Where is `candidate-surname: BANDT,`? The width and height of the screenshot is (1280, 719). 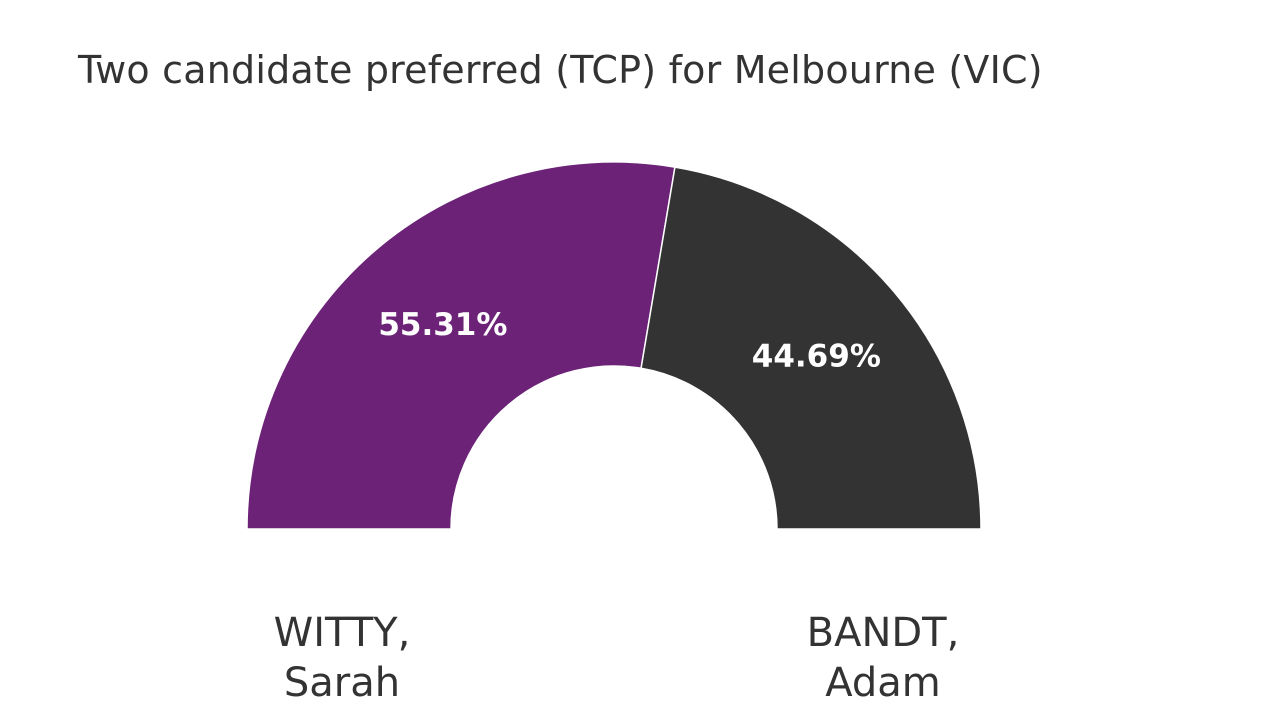
candidate-surname: BANDT, is located at coordinates (883, 633).